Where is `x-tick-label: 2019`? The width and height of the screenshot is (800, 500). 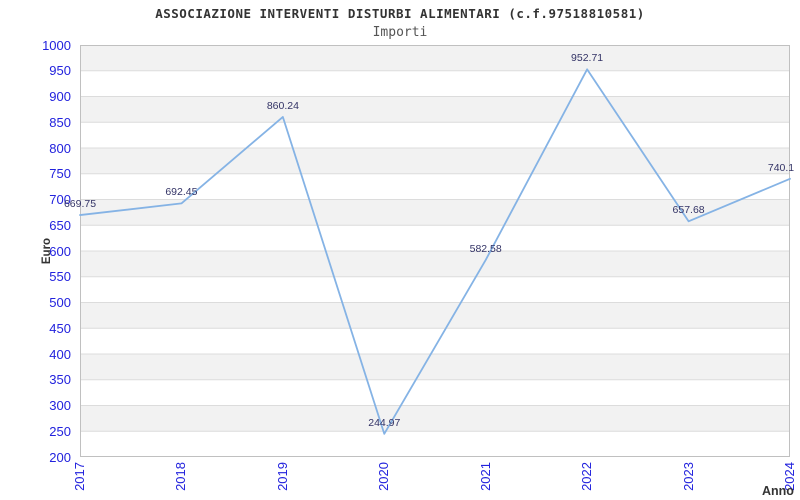
x-tick-label: 2019 is located at coordinates (282, 476).